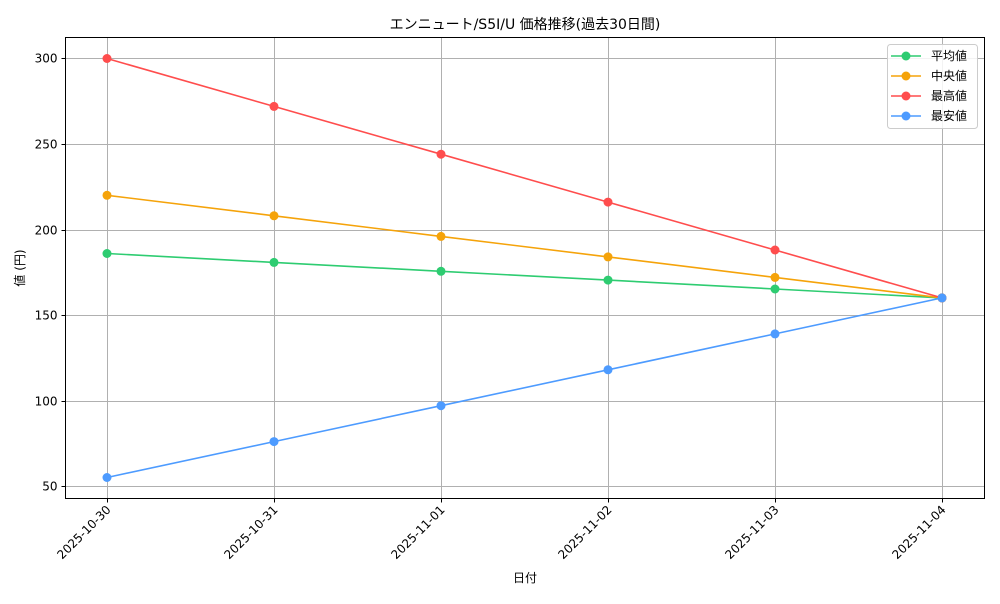 The width and height of the screenshot is (1000, 604). I want to click on x-tick-label: 2025-11-02, so click(584, 532).